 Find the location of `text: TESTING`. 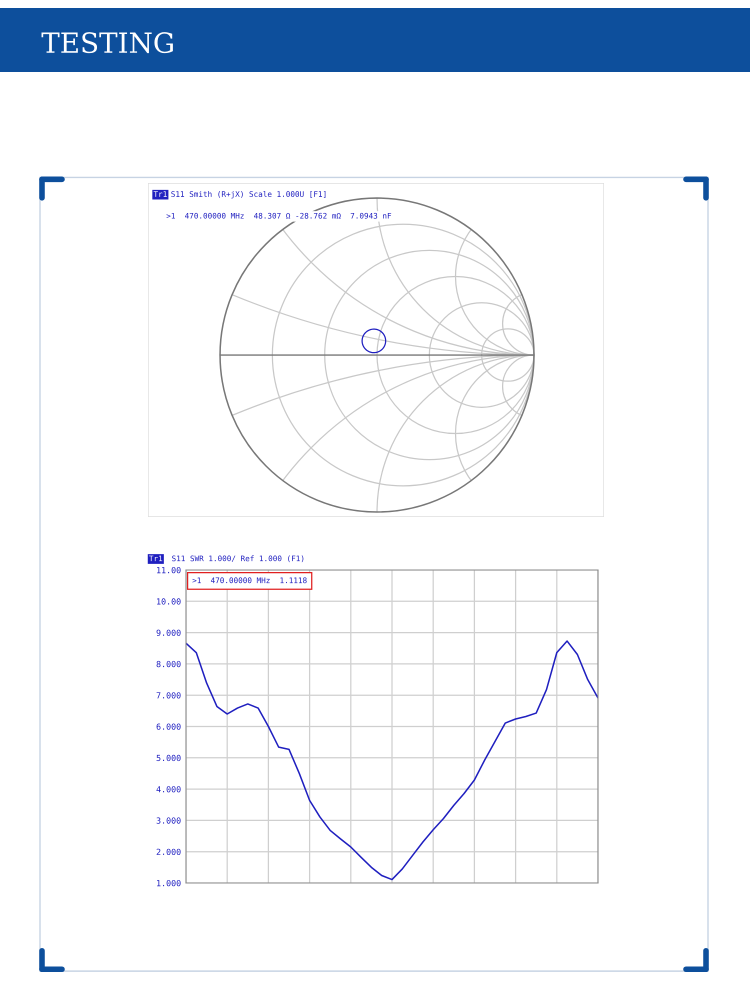

text: TESTING is located at coordinates (107, 43).